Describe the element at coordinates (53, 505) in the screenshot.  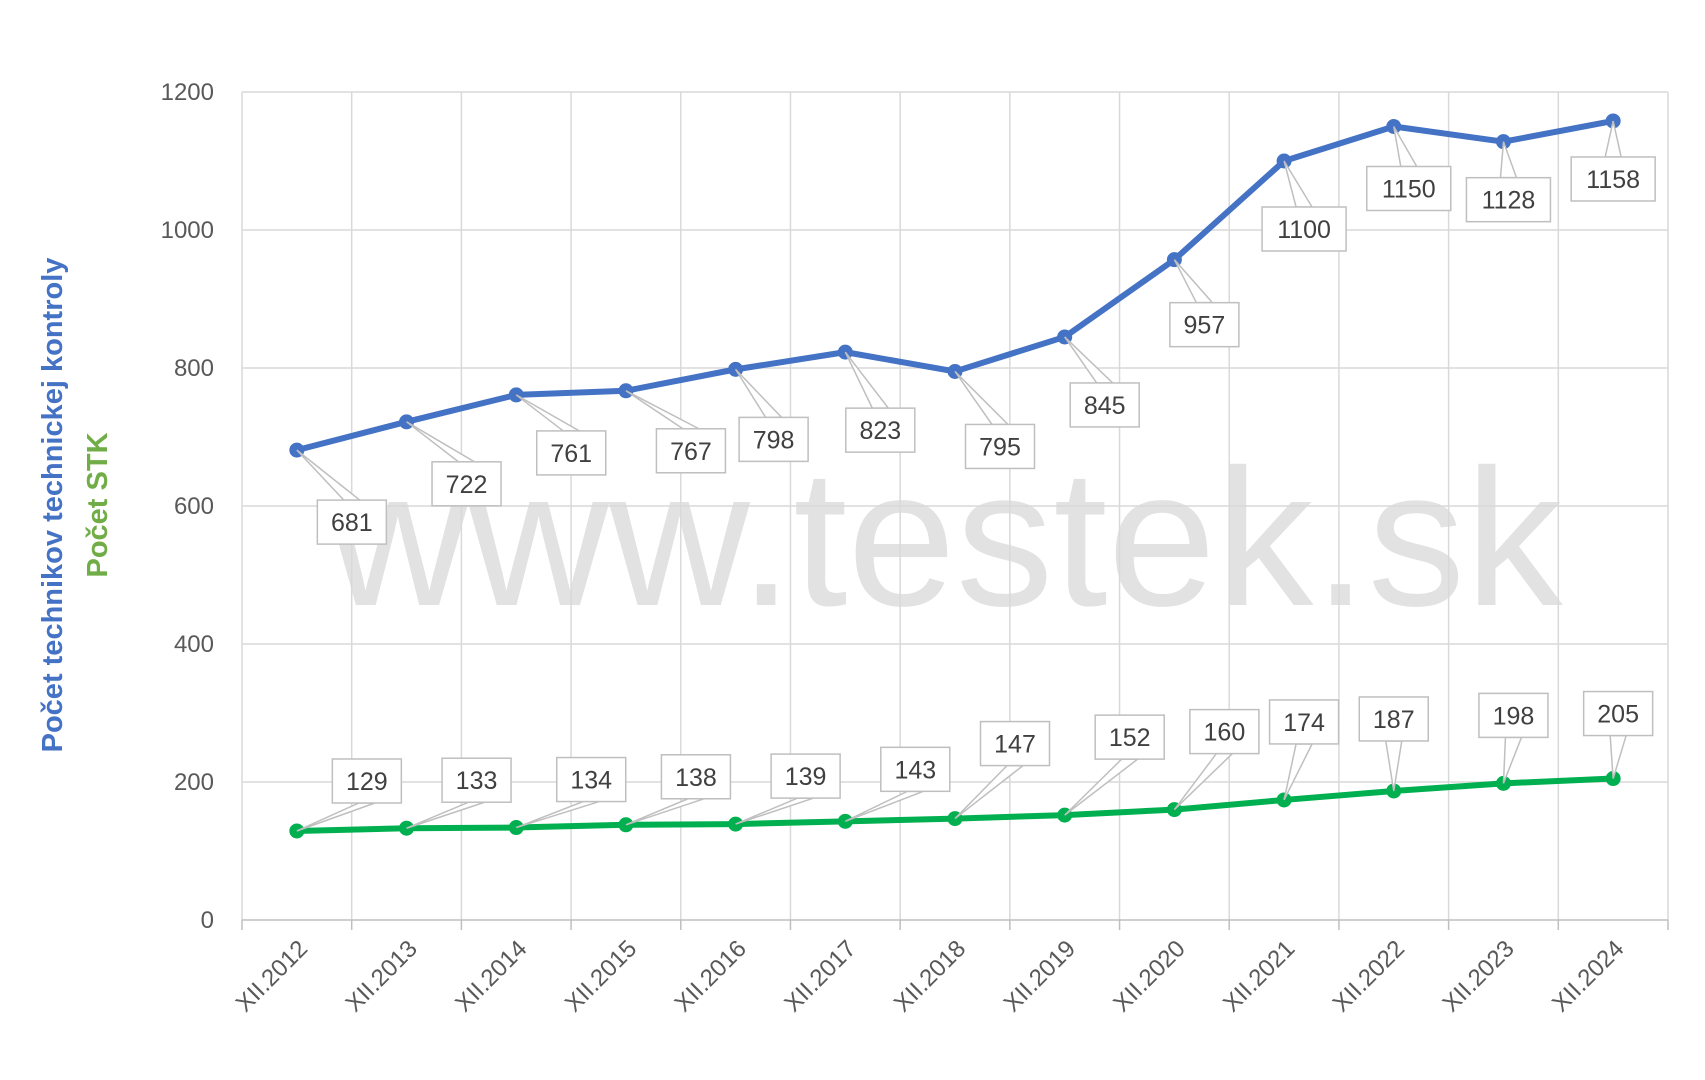
I see `y-axis-label-primary: Počet technikov technickej kontroly` at that location.